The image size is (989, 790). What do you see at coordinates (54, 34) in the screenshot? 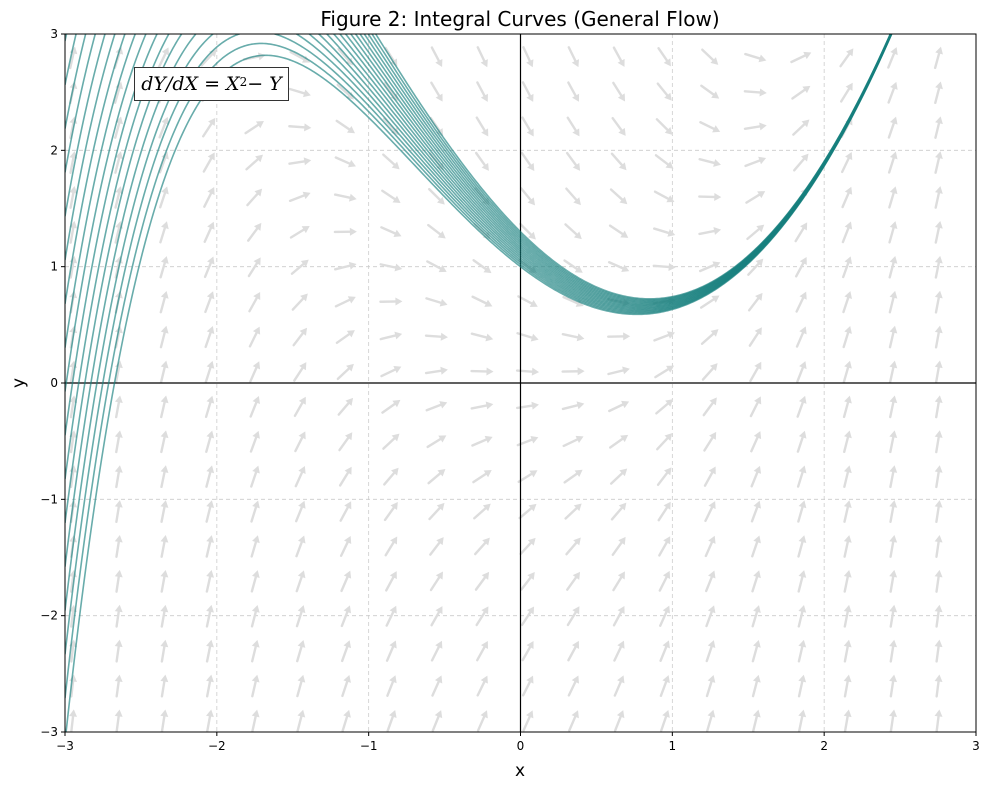
I see `y-tick-label: 3` at bounding box center [54, 34].